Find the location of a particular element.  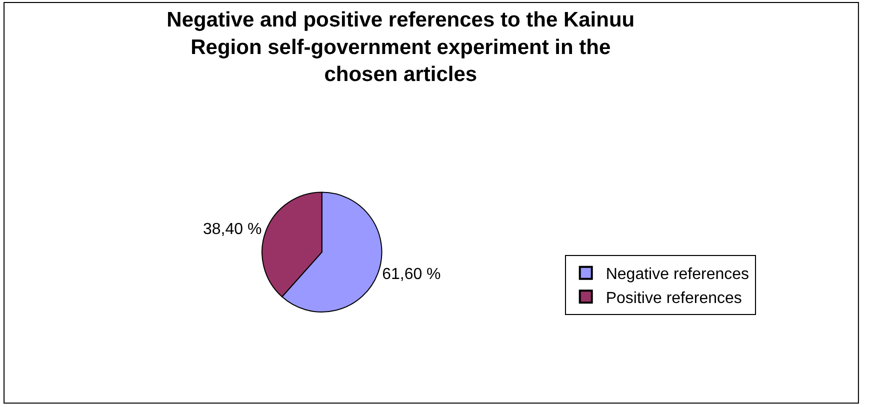

legend-label: Positive references is located at coordinates (674, 298).